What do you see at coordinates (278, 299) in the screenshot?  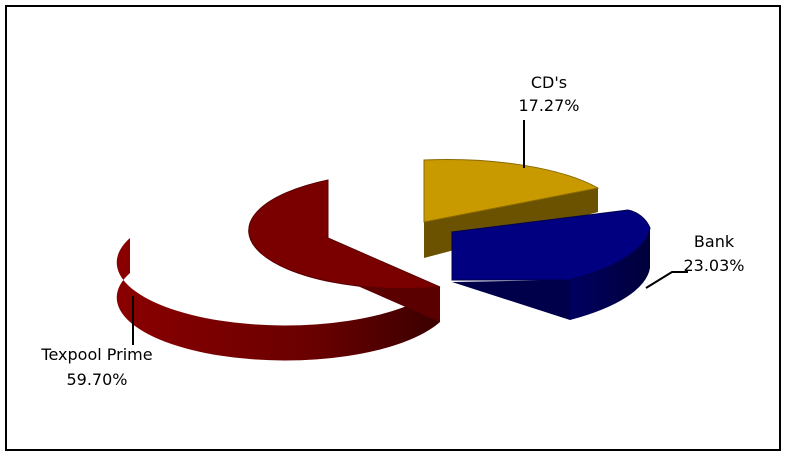 I see `slice-side-texpool-prime` at bounding box center [278, 299].